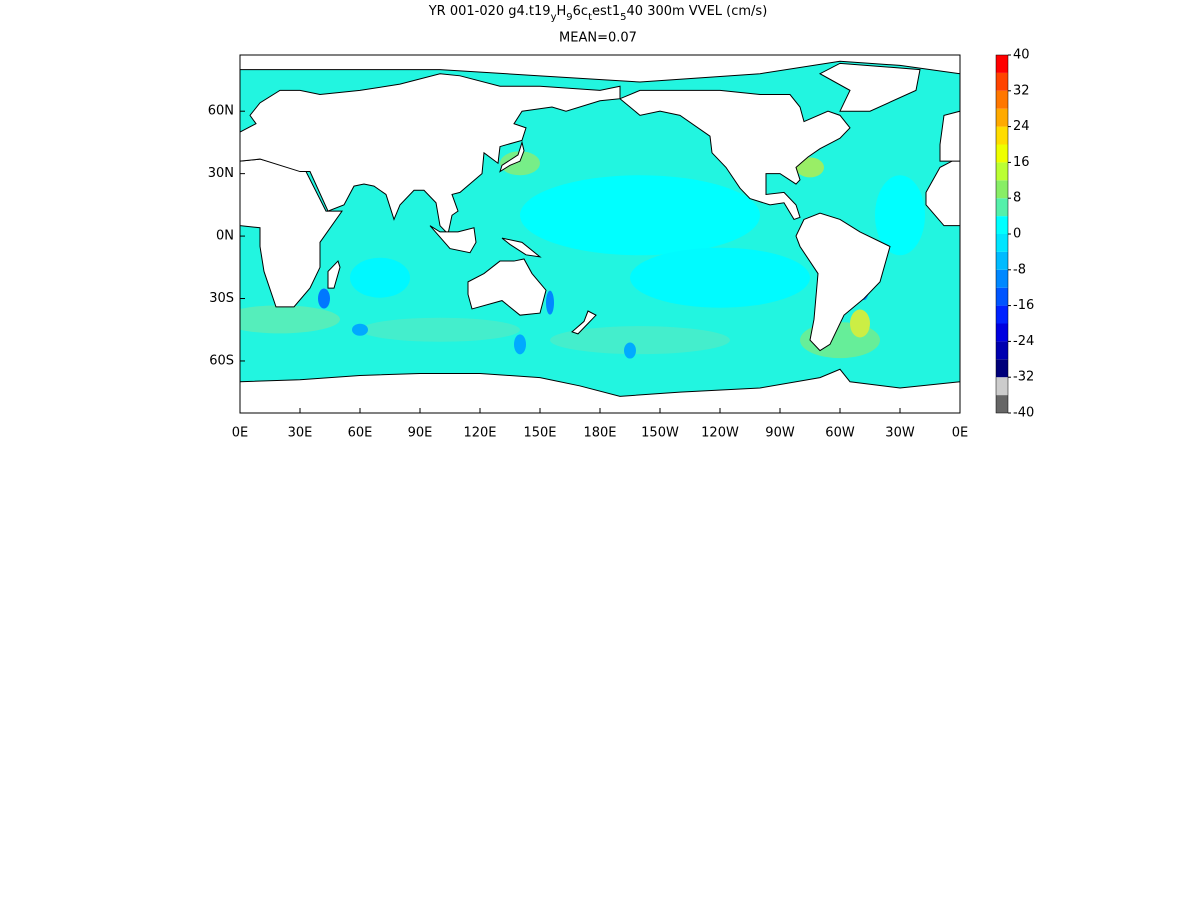 This screenshot has width=1200, height=900. I want to click on colorbar-tick-label: 0, so click(1017, 234).